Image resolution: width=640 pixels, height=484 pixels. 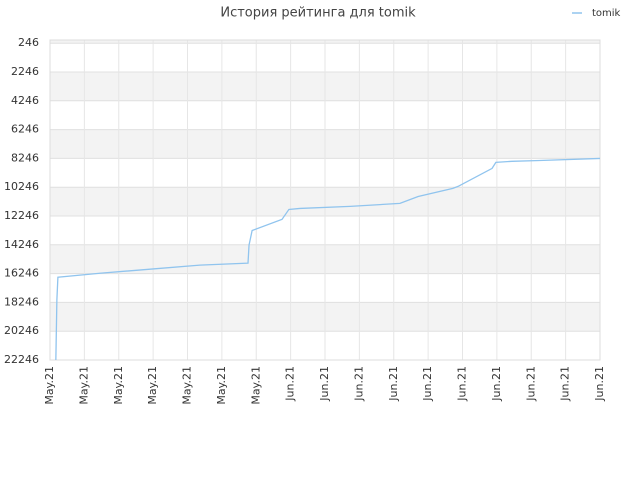 What do you see at coordinates (21, 301) in the screenshot?
I see `y-tick-label: 18246` at bounding box center [21, 301].